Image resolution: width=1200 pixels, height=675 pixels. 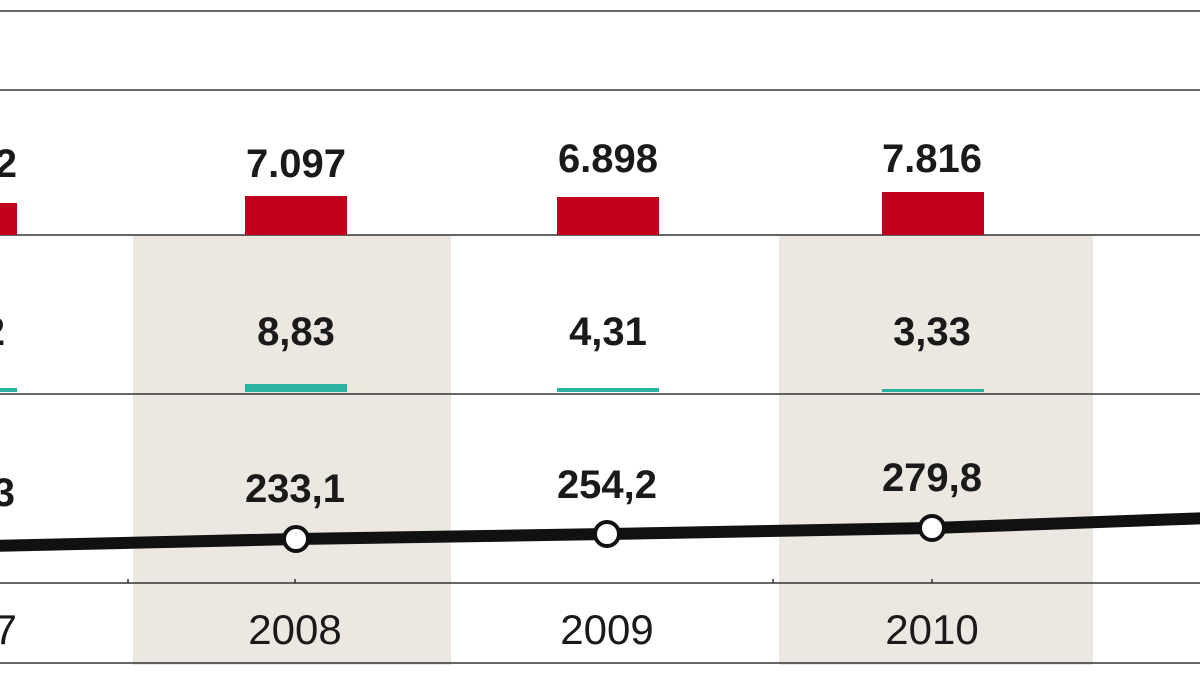 What do you see at coordinates (296, 215) in the screenshot?
I see `red-bar-2008` at bounding box center [296, 215].